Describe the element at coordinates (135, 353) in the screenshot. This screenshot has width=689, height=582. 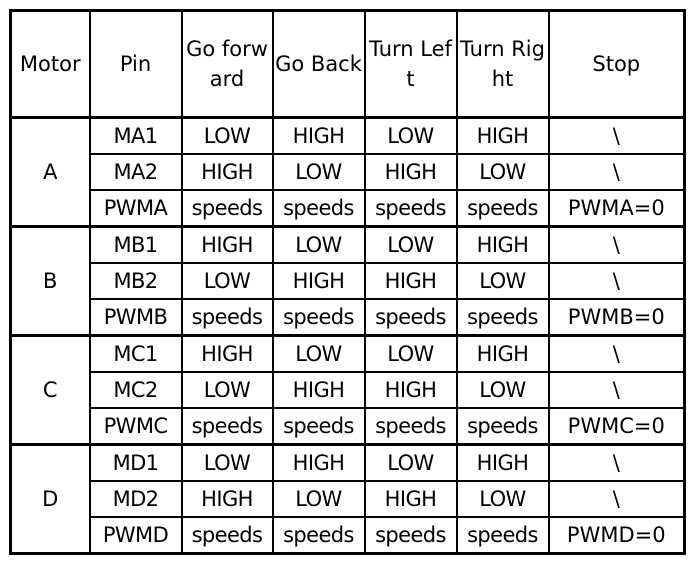
I see `cell-pin: MC1` at that location.